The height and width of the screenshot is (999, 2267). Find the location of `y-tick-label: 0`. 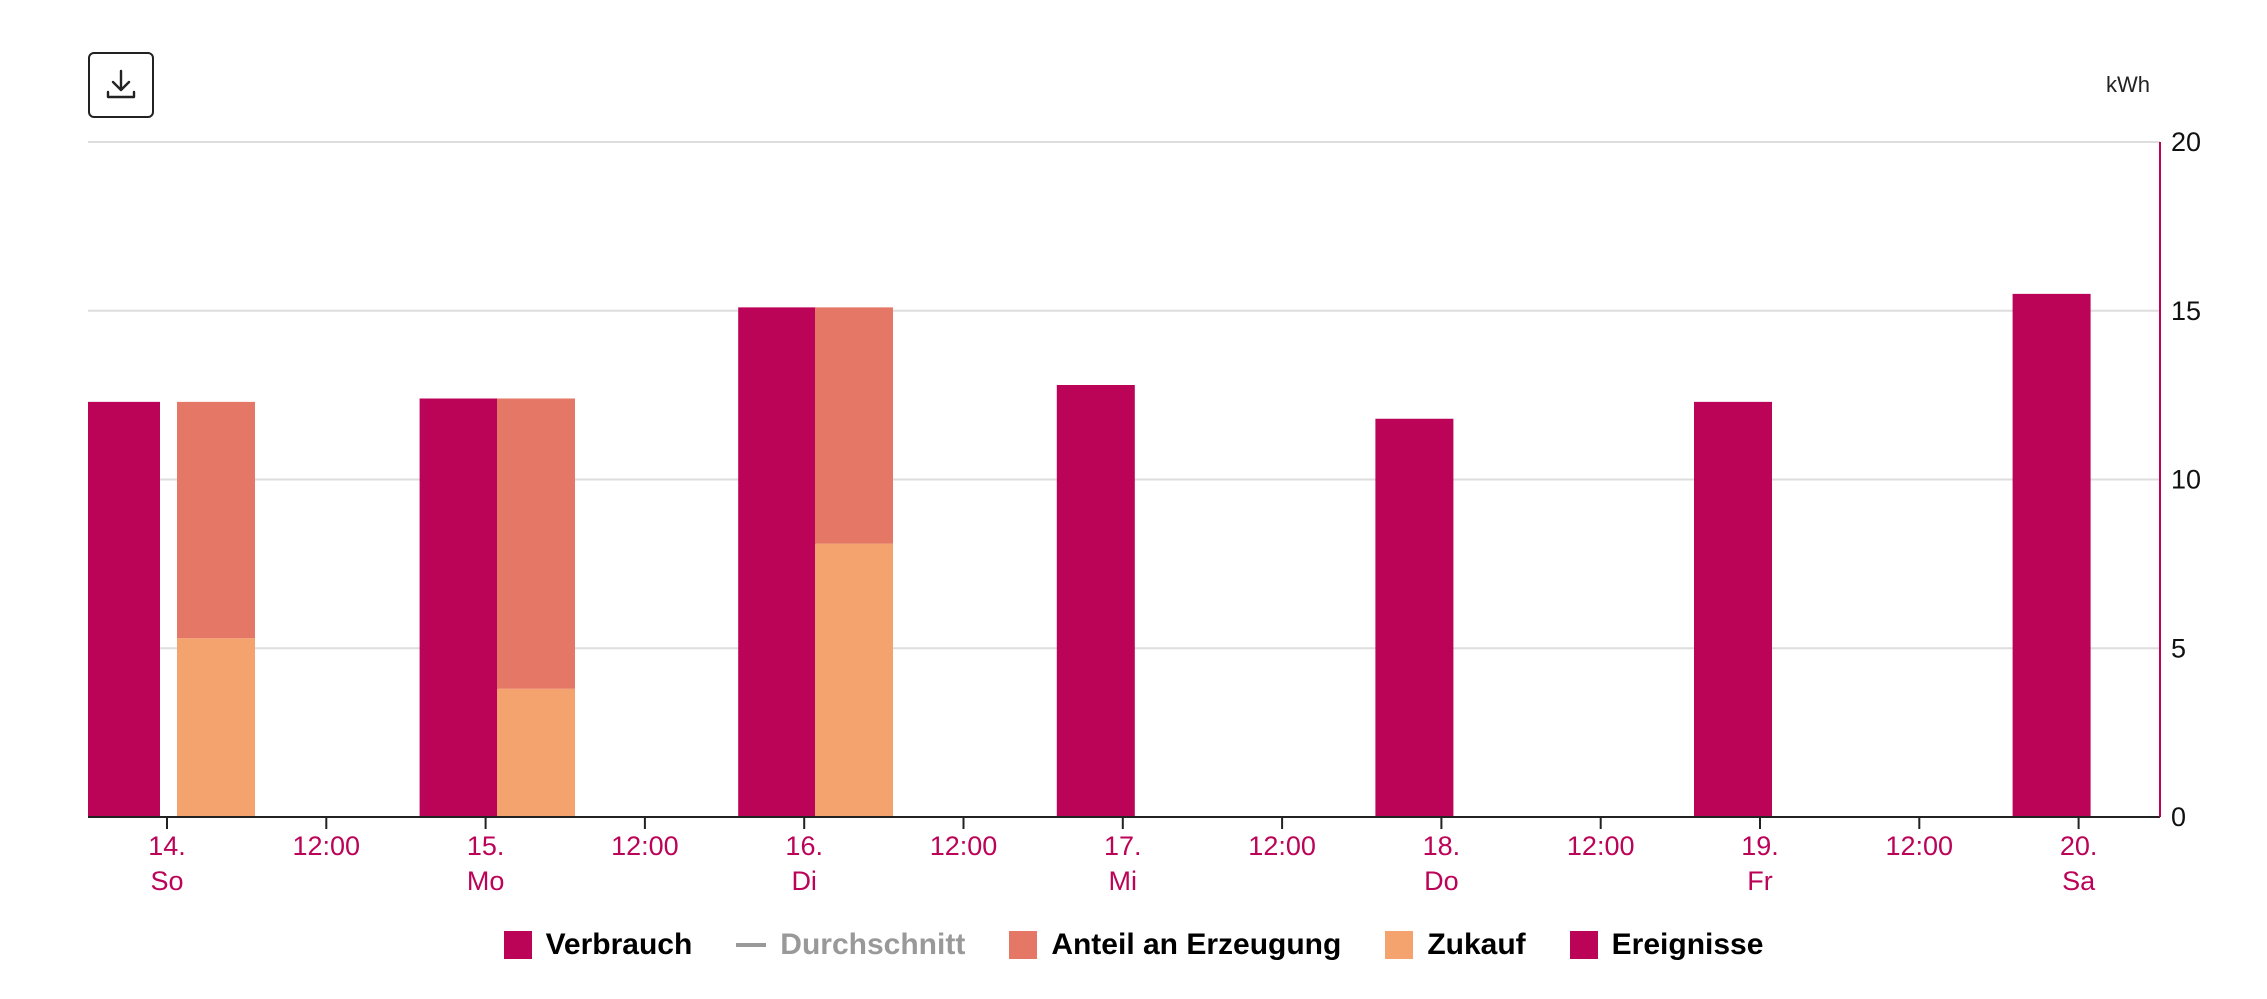

y-tick-label: 0 is located at coordinates (2178, 817).